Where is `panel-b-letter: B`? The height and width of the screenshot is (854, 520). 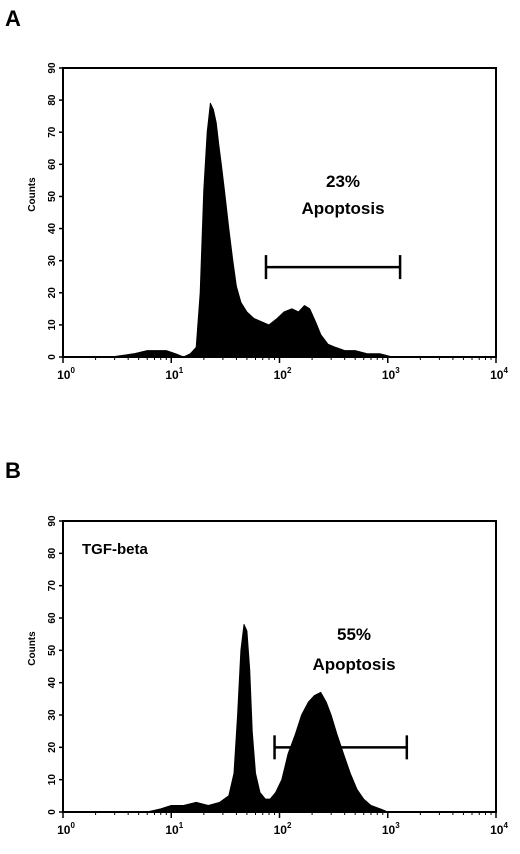
panel-b-letter: B is located at coordinates (13, 470).